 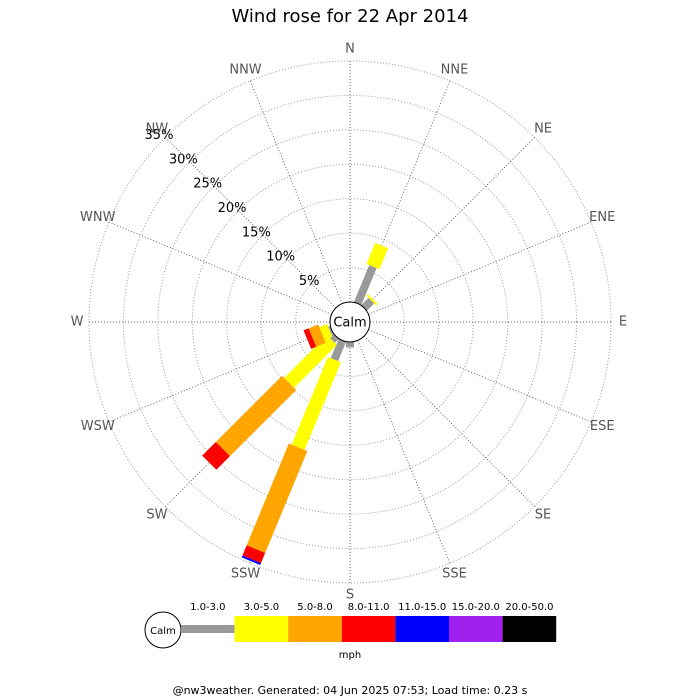 What do you see at coordinates (207, 184) in the screenshot?
I see `r-tick-label: 25%` at bounding box center [207, 184].